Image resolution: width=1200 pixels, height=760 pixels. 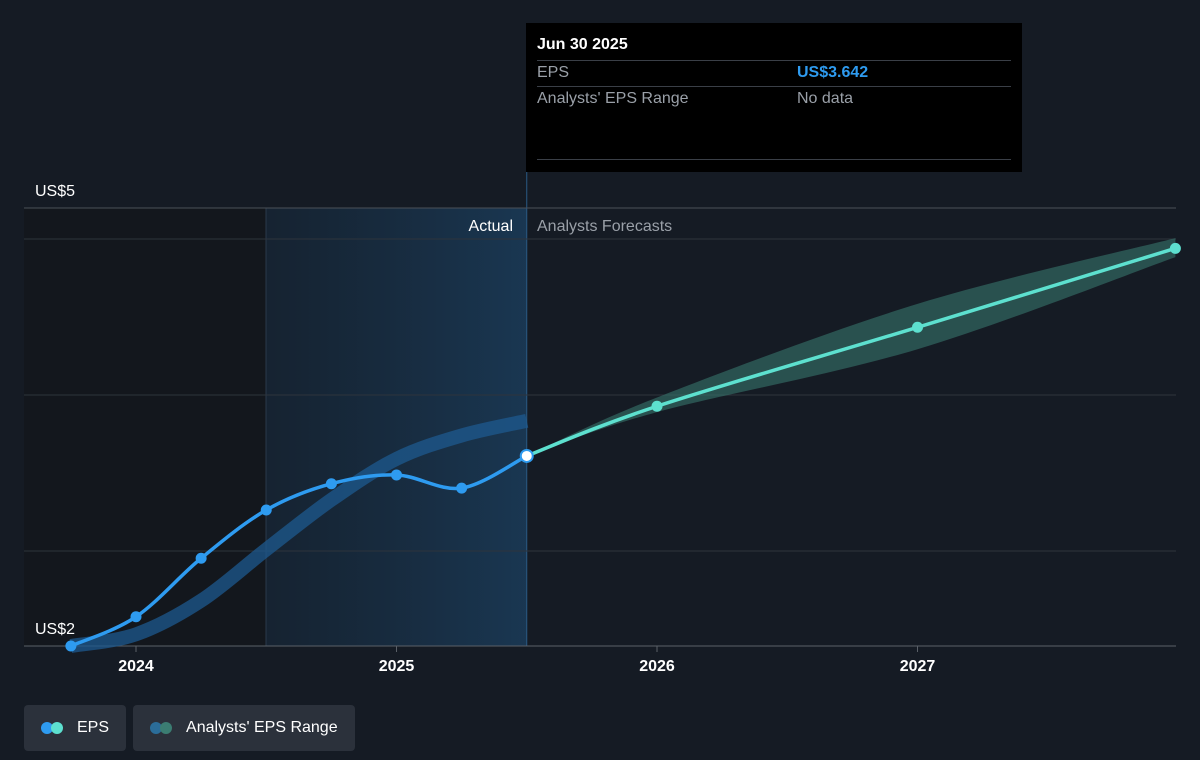 I want to click on tooltip-eps-label: EPS, so click(x=553, y=72).